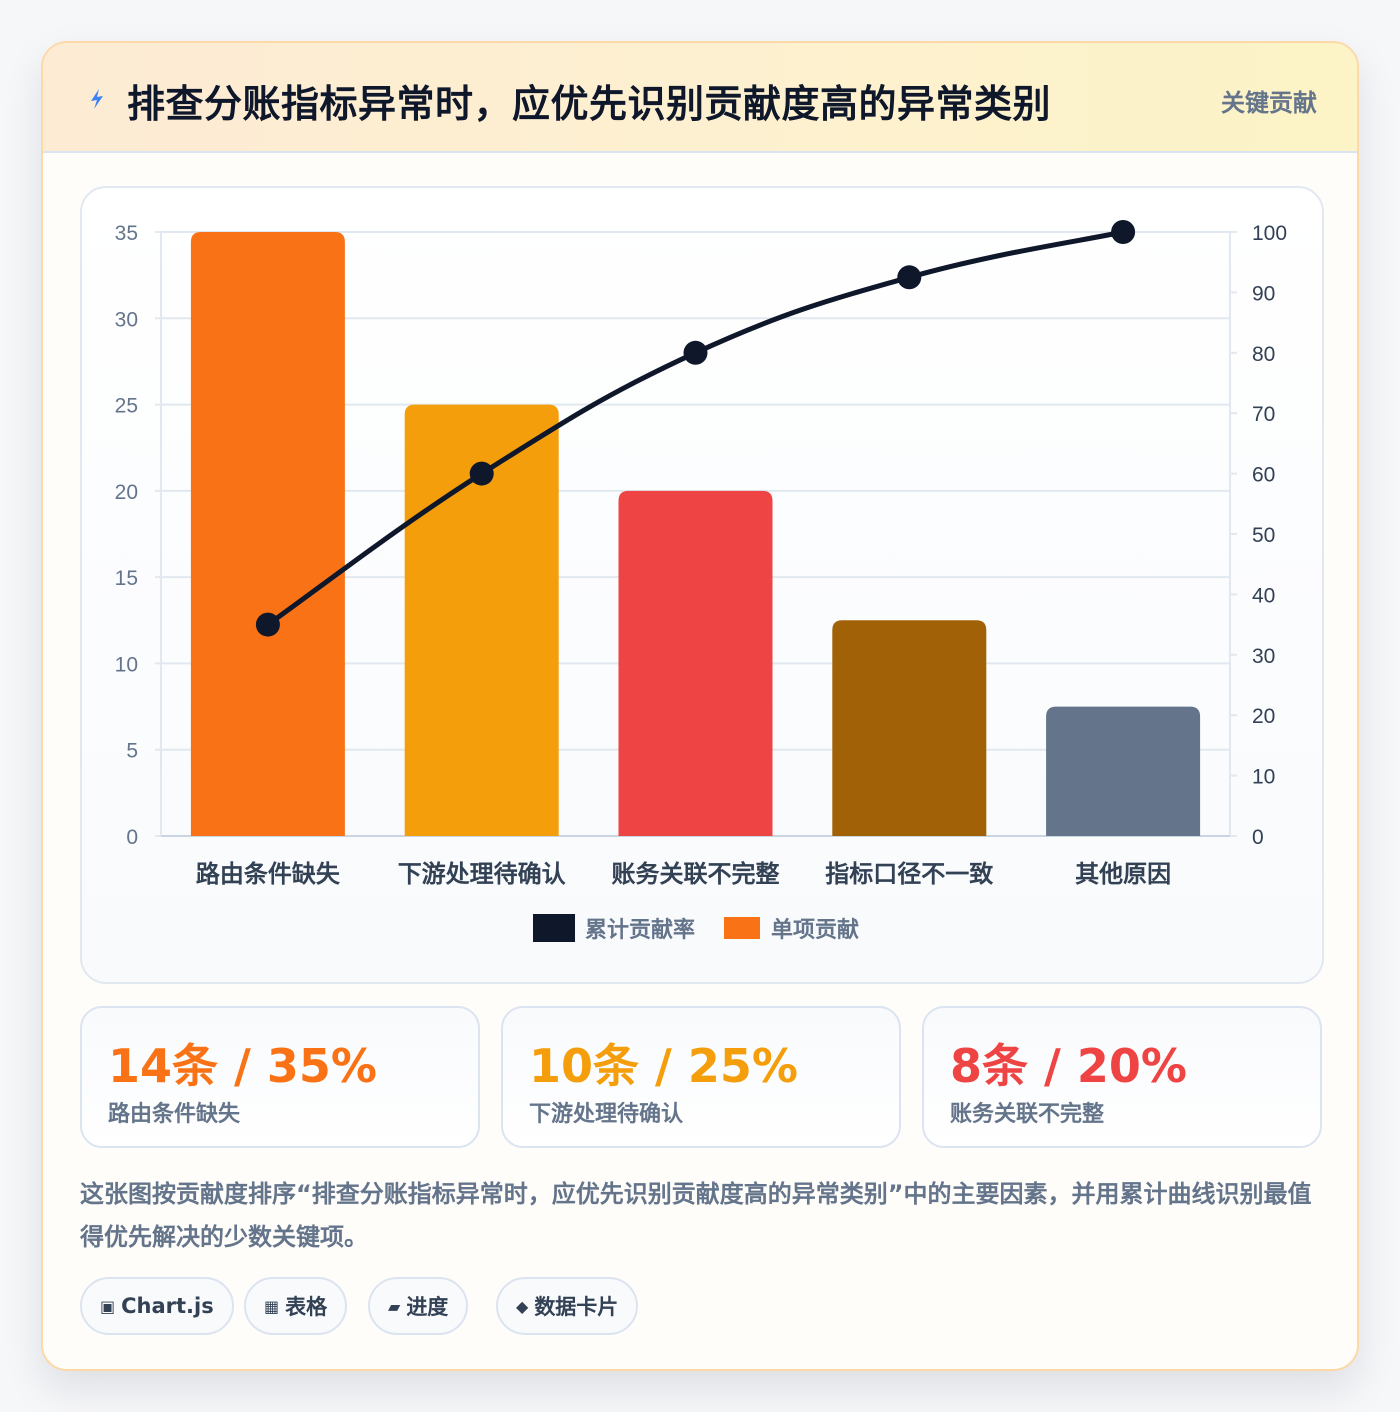 This screenshot has height=1412, width=1400. What do you see at coordinates (1263, 414) in the screenshot?
I see `y-right-tick-label: 70` at bounding box center [1263, 414].